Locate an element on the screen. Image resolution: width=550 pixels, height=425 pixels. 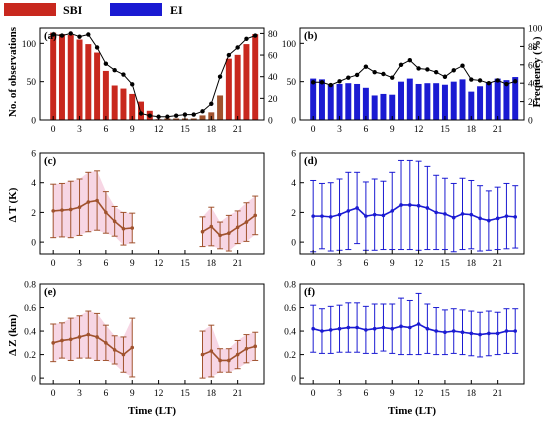
series-line is located at coordinates (414, 329).